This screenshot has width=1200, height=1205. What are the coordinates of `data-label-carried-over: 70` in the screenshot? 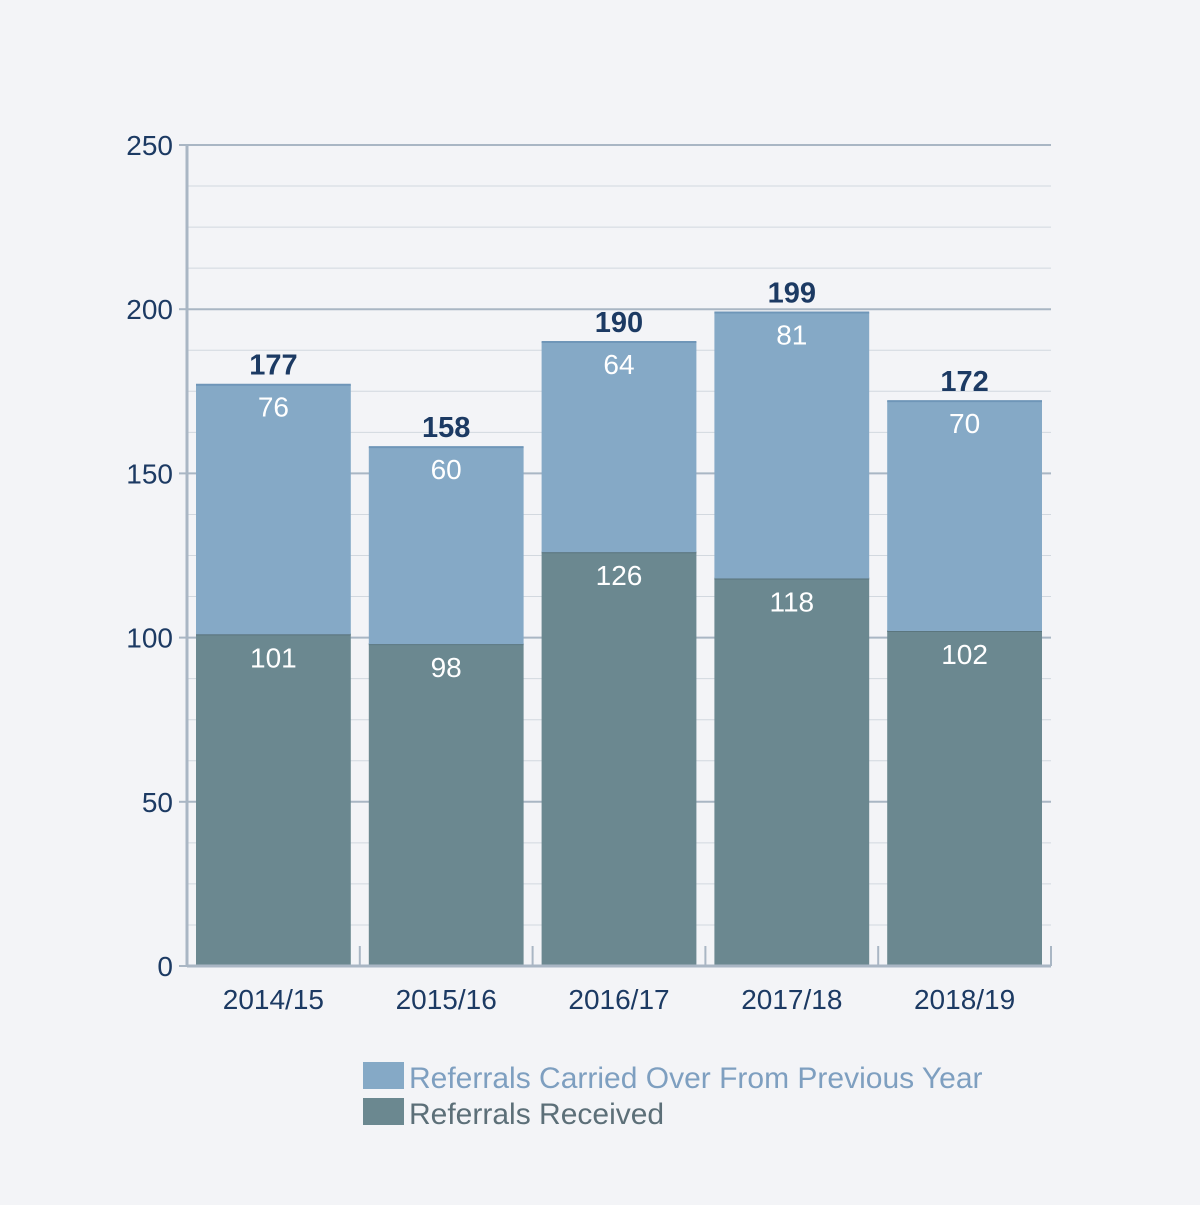 It's located at (964, 423).